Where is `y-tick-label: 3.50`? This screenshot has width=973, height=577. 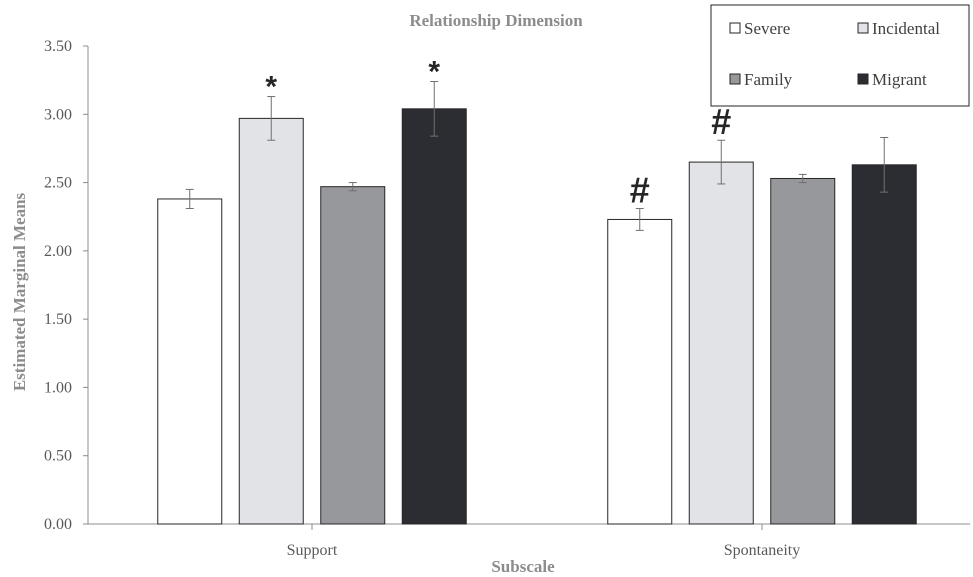 y-tick-label: 3.50 is located at coordinates (58, 46).